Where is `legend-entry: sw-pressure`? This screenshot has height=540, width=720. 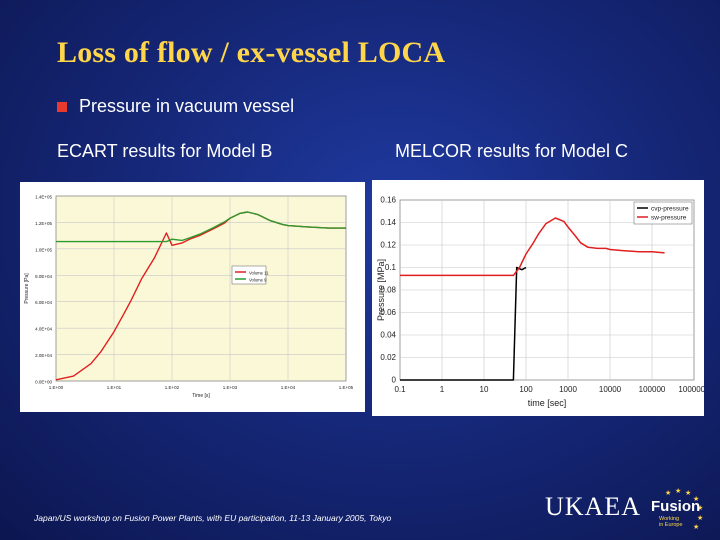 legend-entry: sw-pressure is located at coordinates (669, 218).